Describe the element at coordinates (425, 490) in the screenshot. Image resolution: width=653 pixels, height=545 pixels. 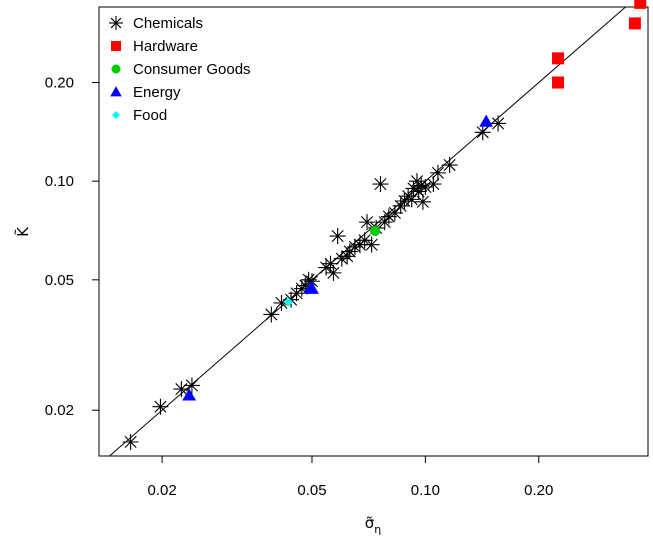
I see `x-tick-label: 0.10` at that location.